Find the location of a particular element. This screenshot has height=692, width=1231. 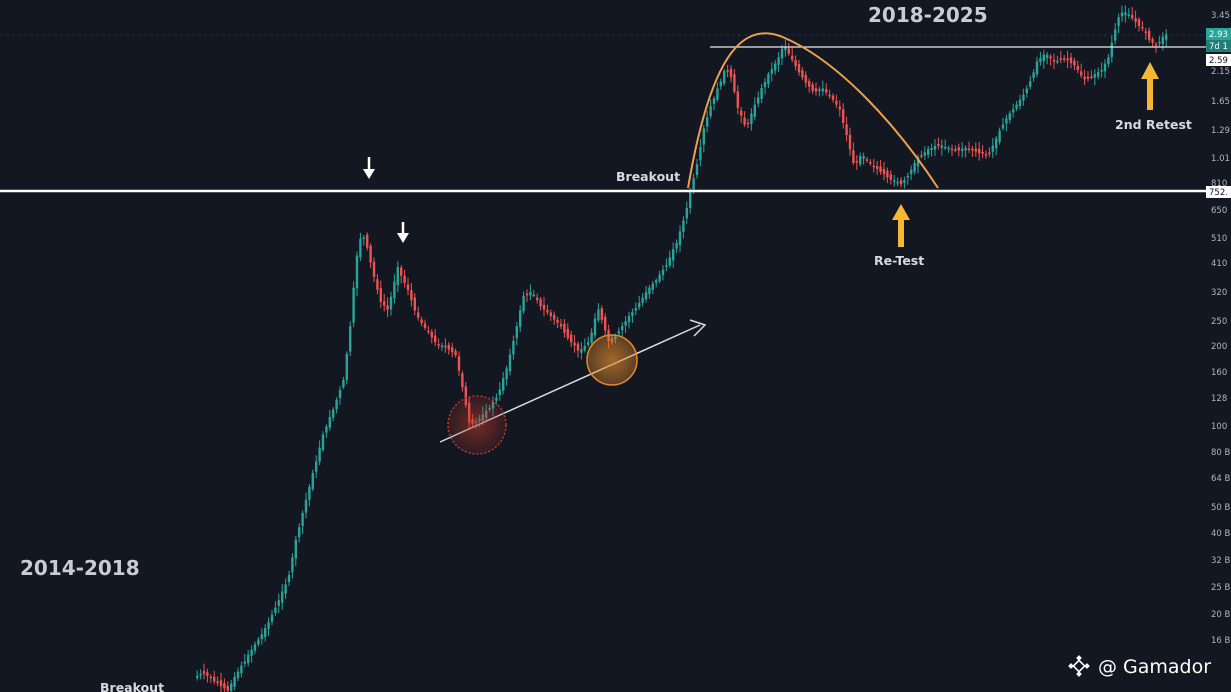

y-tick-label: 128 is located at coordinates (1219, 399).